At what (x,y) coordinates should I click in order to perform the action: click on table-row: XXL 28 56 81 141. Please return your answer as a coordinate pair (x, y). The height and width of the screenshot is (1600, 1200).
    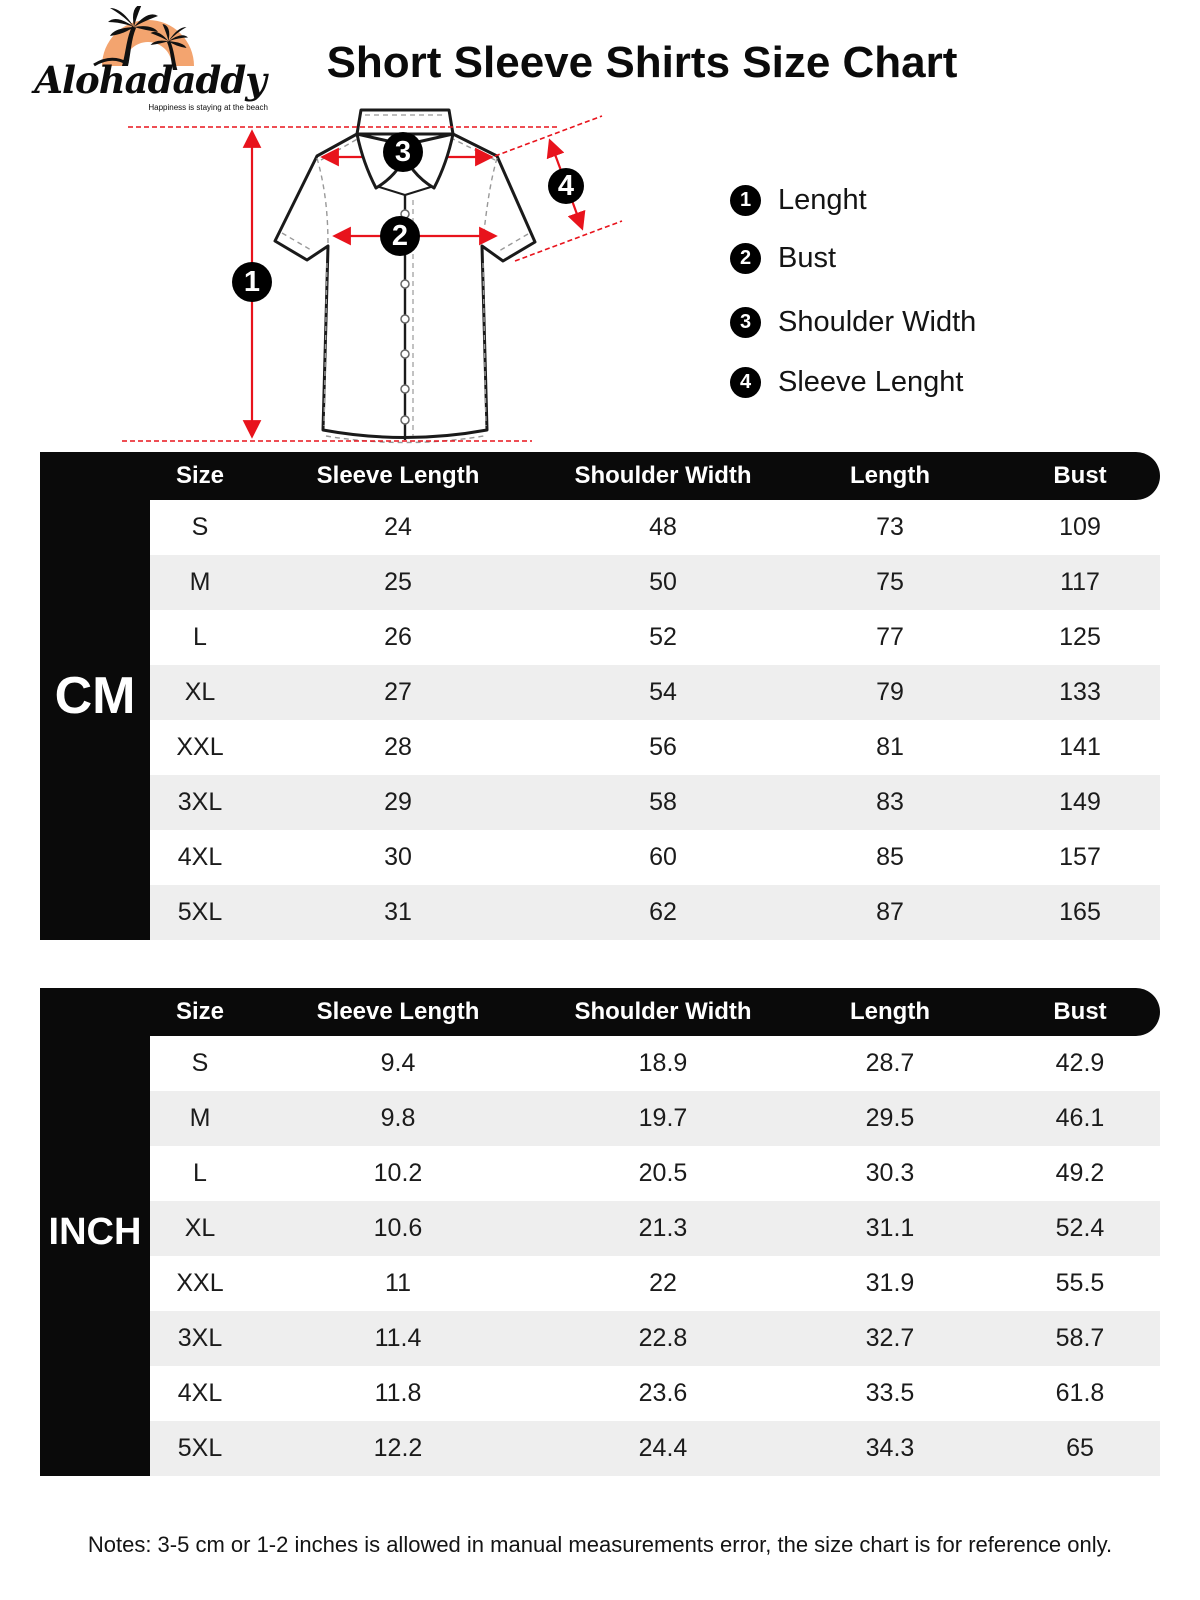
    Looking at the image, I should click on (655, 747).